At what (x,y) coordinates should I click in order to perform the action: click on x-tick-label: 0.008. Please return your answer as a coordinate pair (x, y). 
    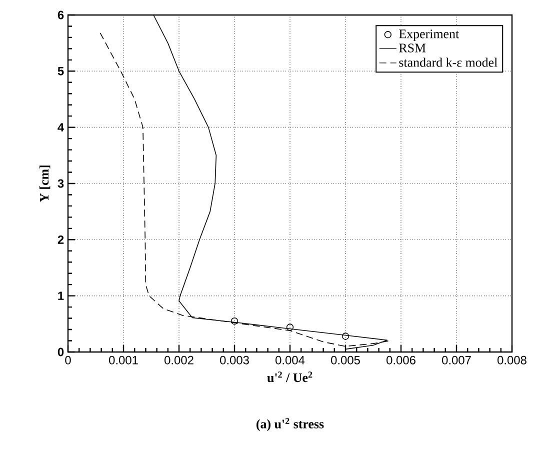
    Looking at the image, I should click on (512, 360).